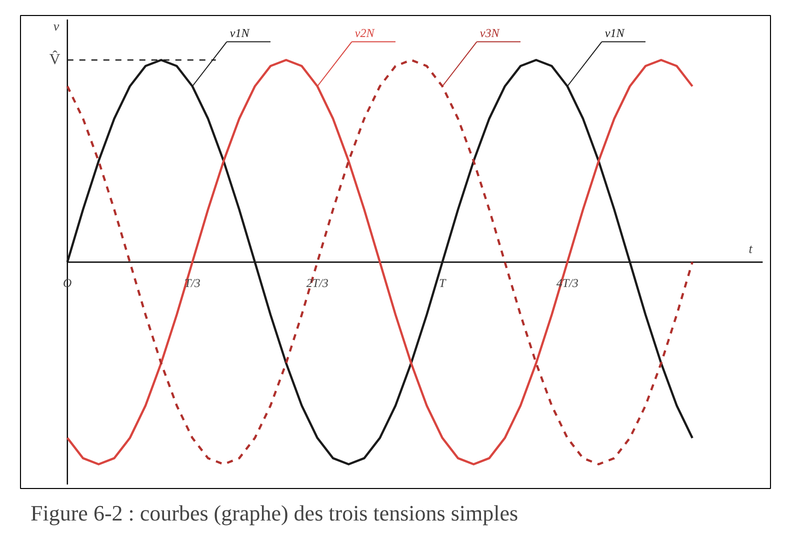 The width and height of the screenshot is (811, 560). I want to click on x-axis-title: t, so click(750, 248).